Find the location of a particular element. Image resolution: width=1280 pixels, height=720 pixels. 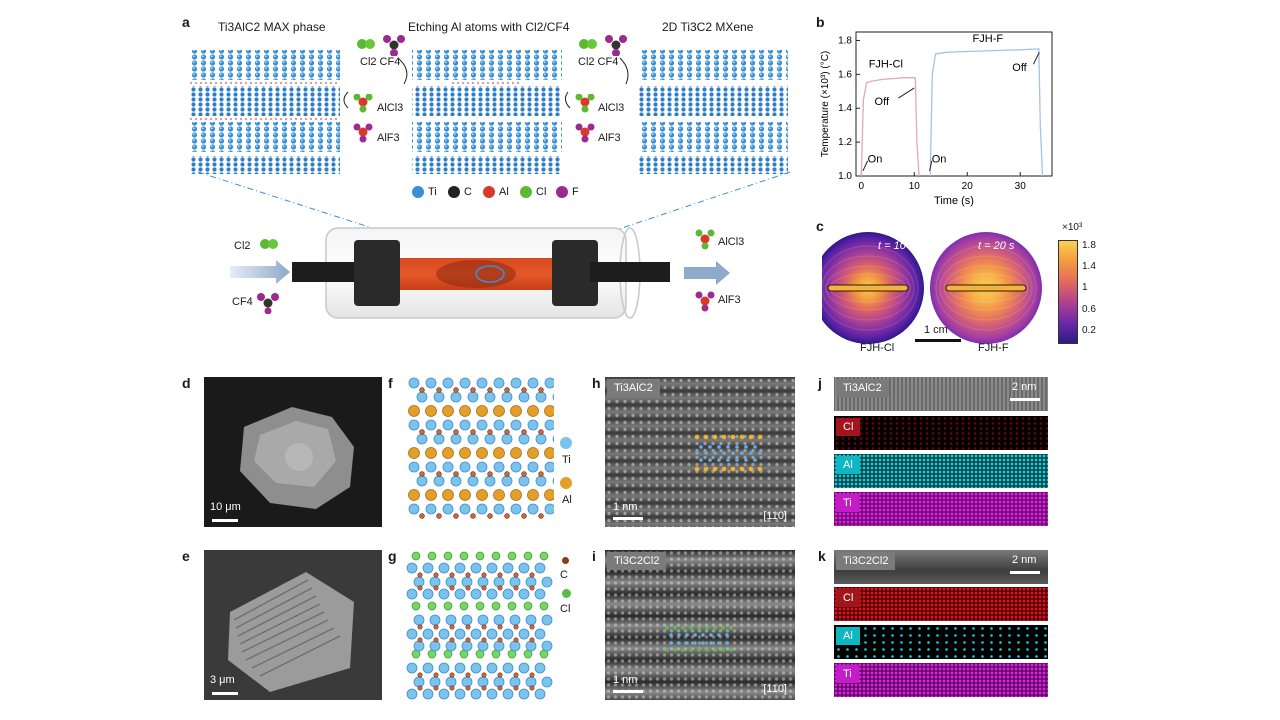

legend-c-label: C is located at coordinates (468, 192).